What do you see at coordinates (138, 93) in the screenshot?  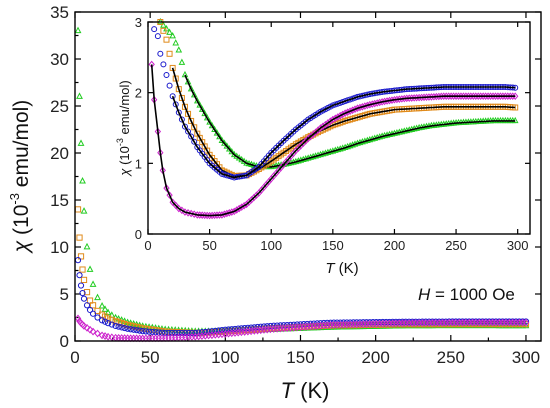 I see `inset-y-tick-label: 2` at bounding box center [138, 93].